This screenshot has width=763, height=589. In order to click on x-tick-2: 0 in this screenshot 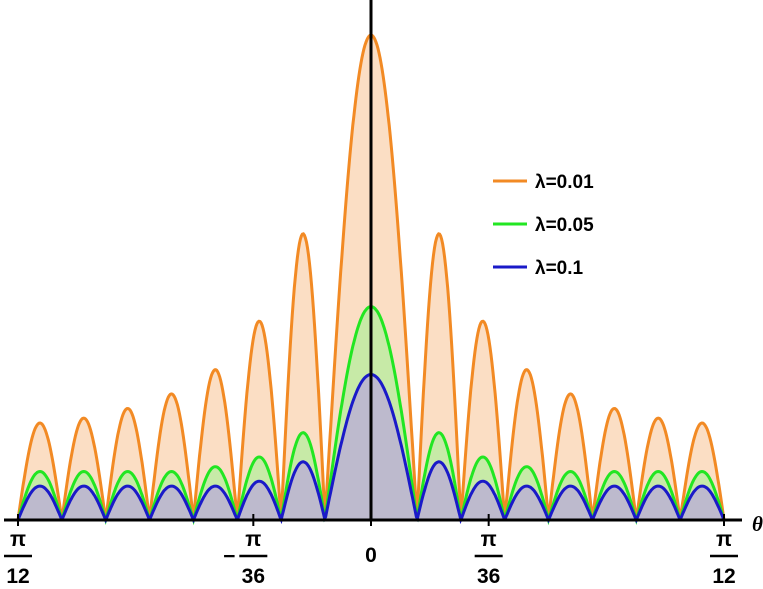, I will do `click(371, 540)`.